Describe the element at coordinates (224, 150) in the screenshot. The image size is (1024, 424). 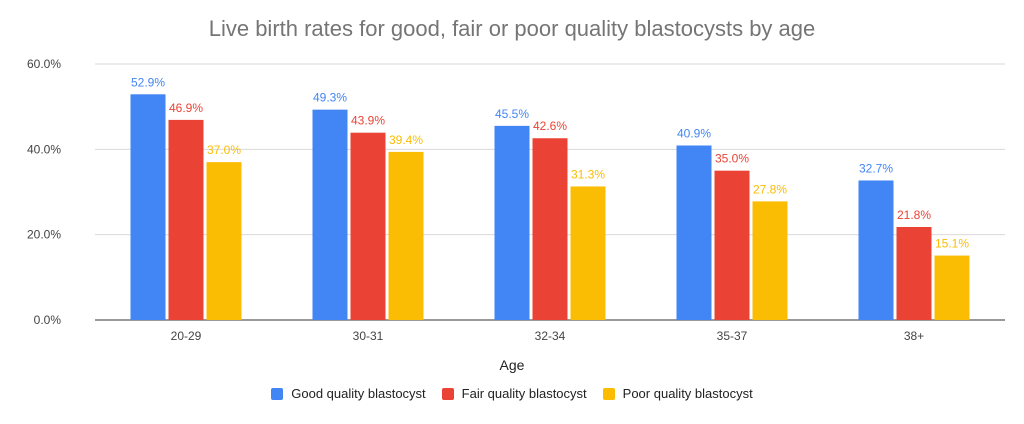
I see `data-label: 37.0%` at that location.